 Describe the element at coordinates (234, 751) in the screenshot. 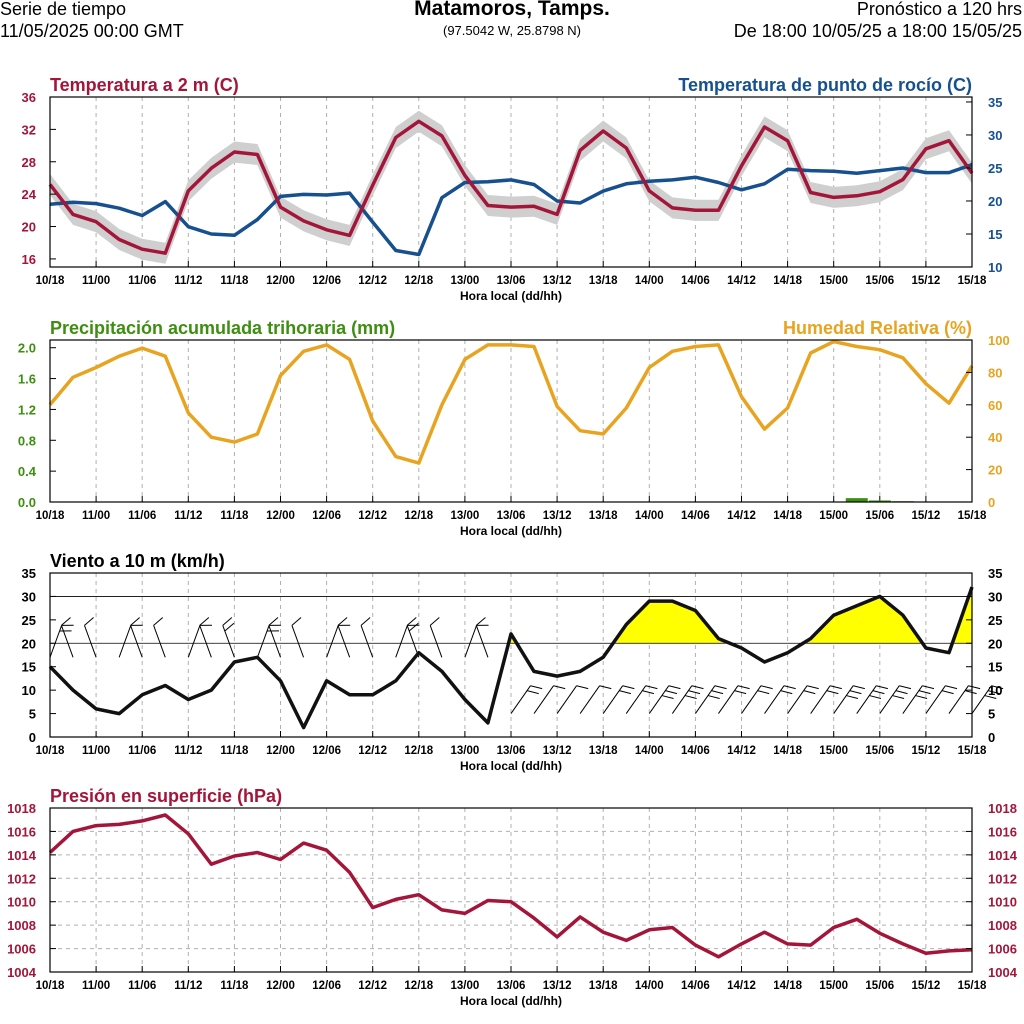

I see `x-tick-label: 11/18` at that location.